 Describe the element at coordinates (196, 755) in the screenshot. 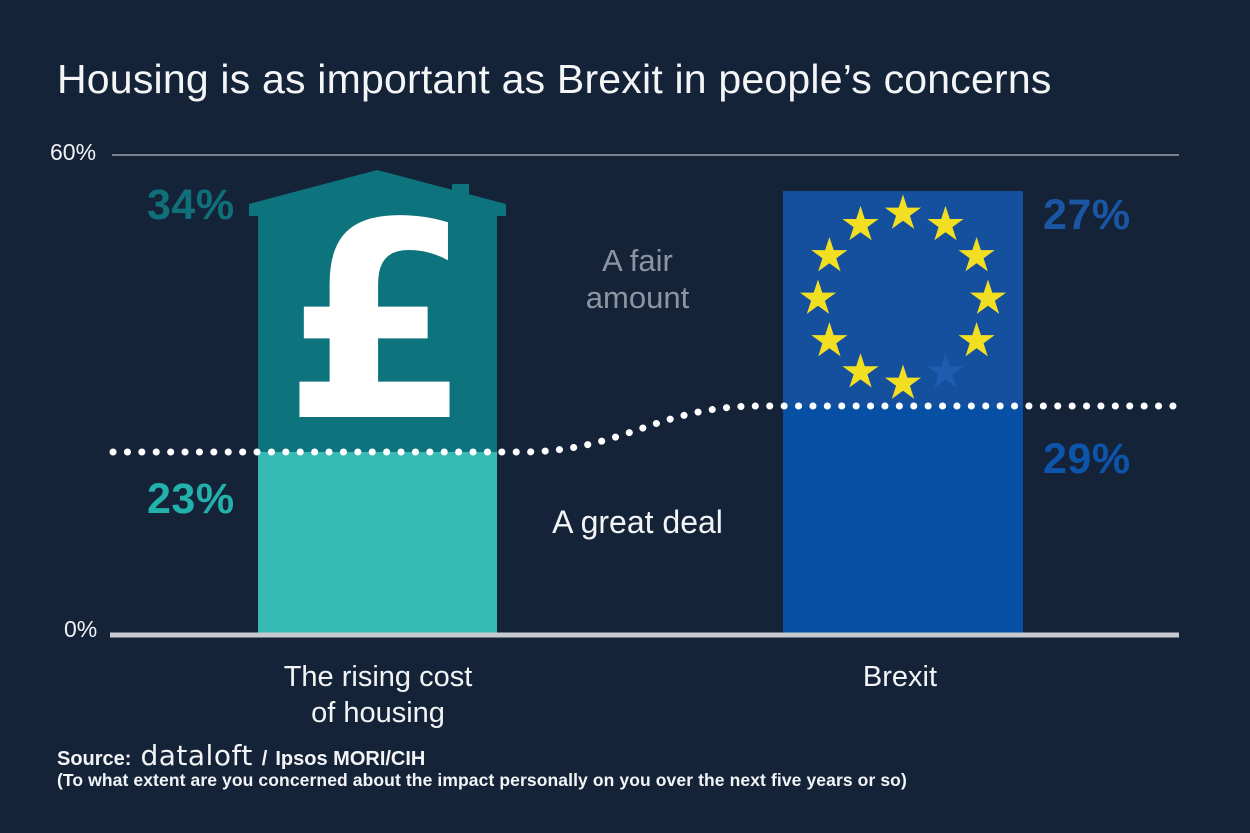

I see `dataloft-logo: dataloft` at that location.